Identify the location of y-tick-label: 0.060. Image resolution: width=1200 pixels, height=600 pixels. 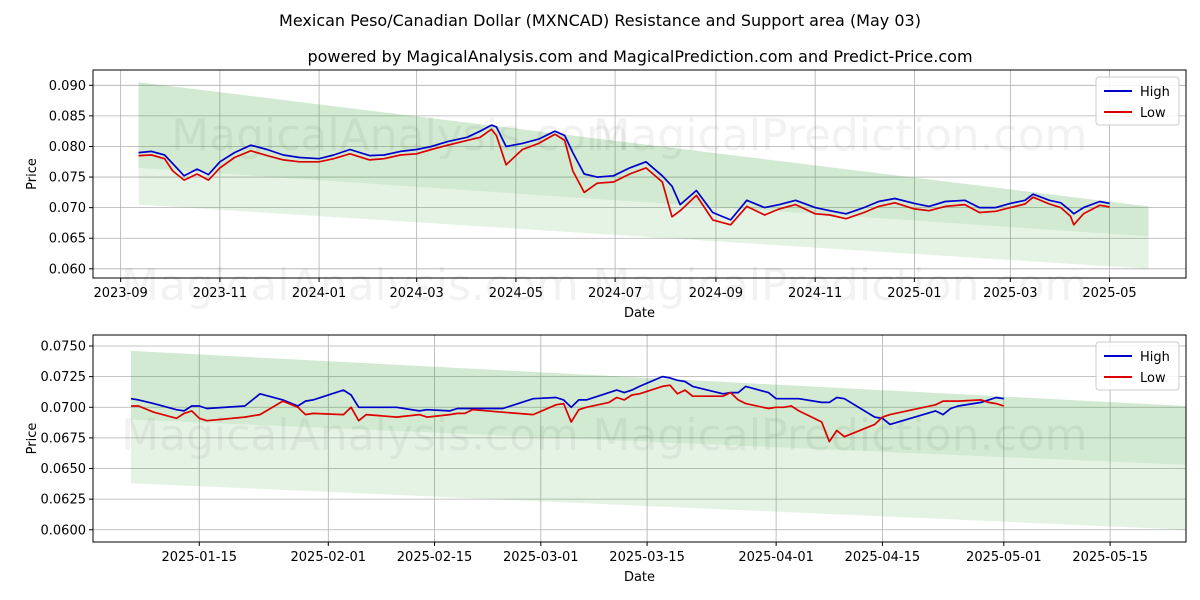
(67, 269).